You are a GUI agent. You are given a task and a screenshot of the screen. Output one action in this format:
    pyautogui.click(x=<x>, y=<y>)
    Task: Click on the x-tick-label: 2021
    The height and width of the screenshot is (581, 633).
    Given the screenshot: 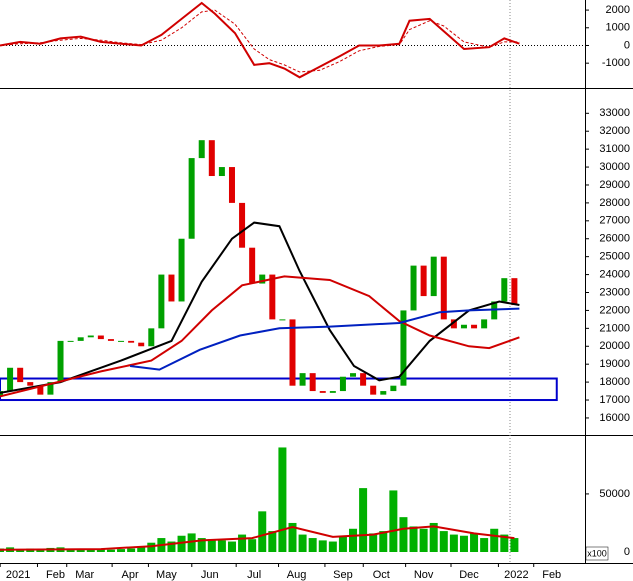 What is the action you would take?
    pyautogui.click(x=18, y=575)
    